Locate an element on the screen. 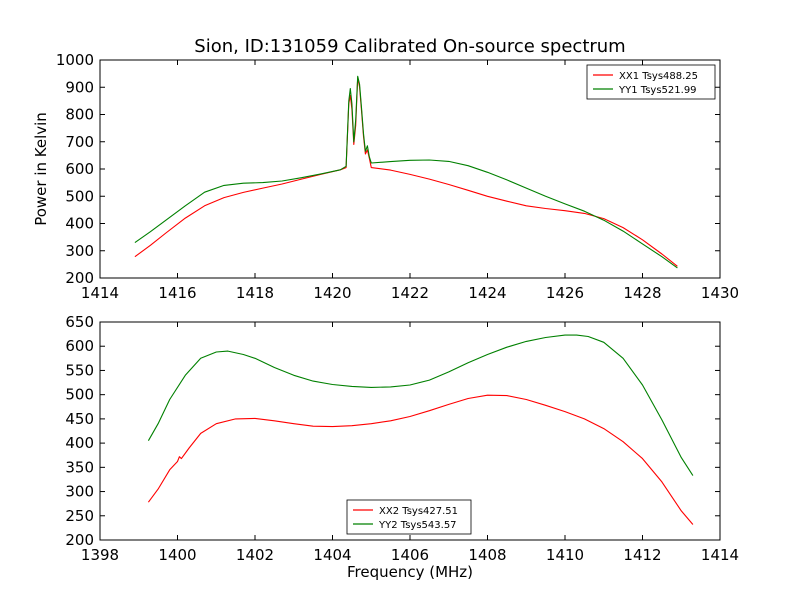 Image resolution: width=800 pixels, height=600 pixels. top-x-tick-label: 1414 is located at coordinates (100, 293).